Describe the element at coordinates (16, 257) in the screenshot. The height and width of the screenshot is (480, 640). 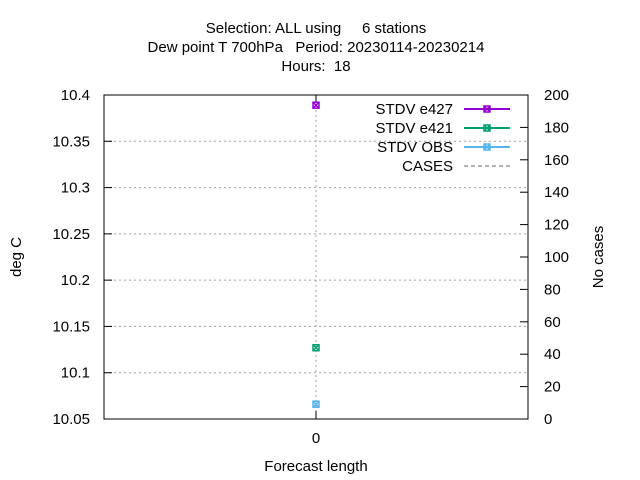
I see `y-axis-label: deg C` at that location.